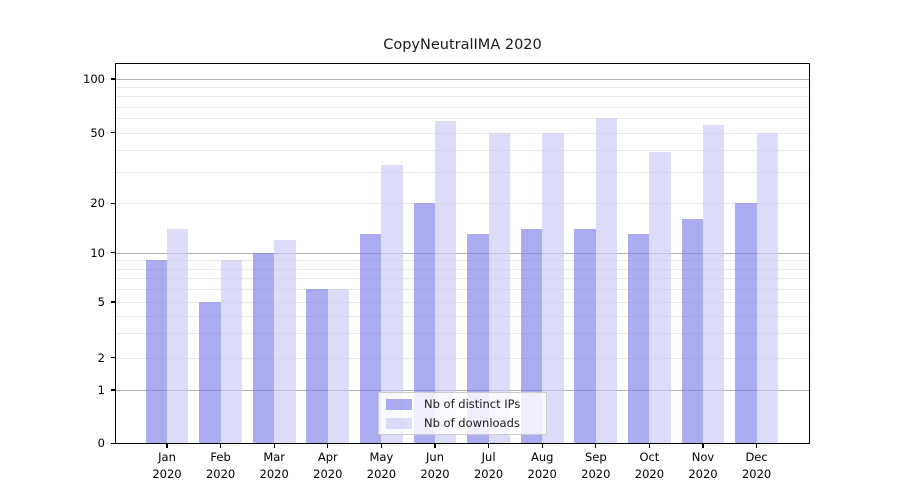 The height and width of the screenshot is (500, 900). I want to click on x-tick-month: Jan, so click(167, 457).